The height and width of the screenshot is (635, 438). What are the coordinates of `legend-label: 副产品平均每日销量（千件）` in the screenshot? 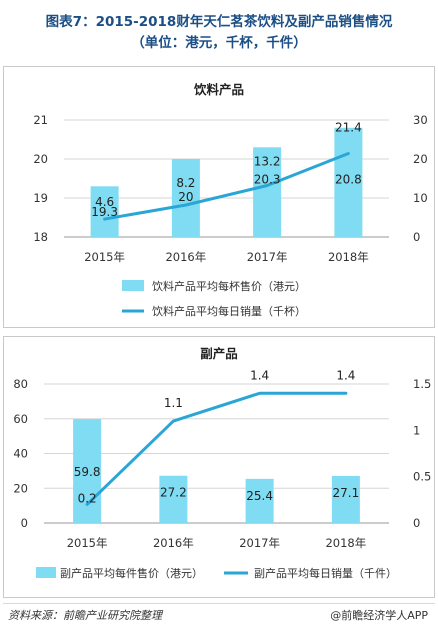 It's located at (325, 573).